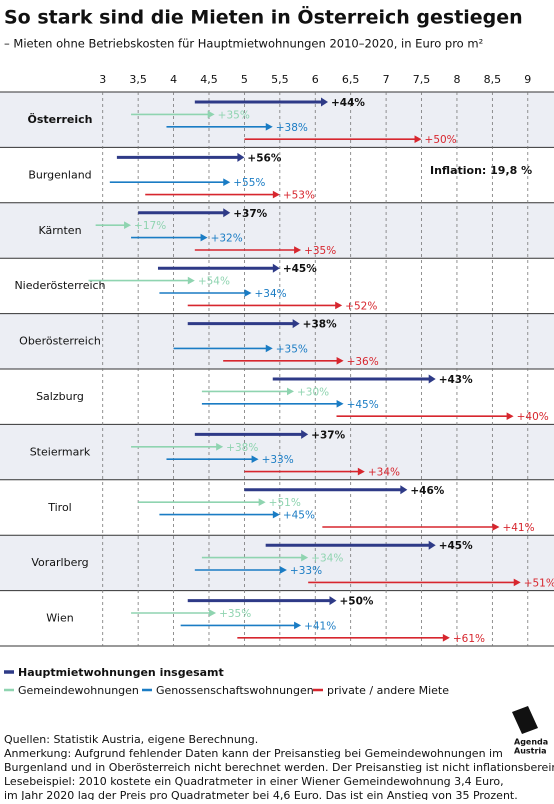 This screenshot has height=804, width=554. I want to click on logo-text: Austria, so click(530, 751).